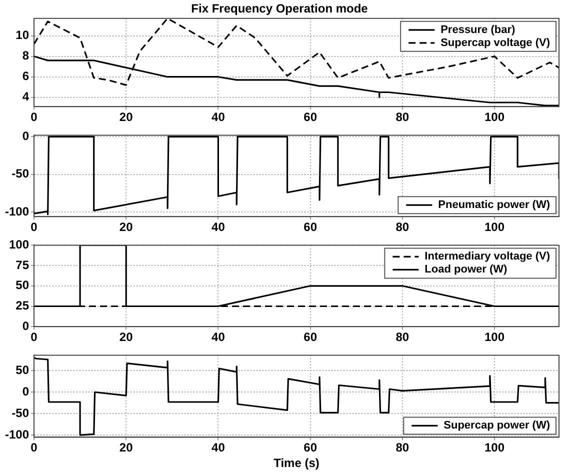  I want to click on legend-label: Pneumatic power (W), so click(494, 205).